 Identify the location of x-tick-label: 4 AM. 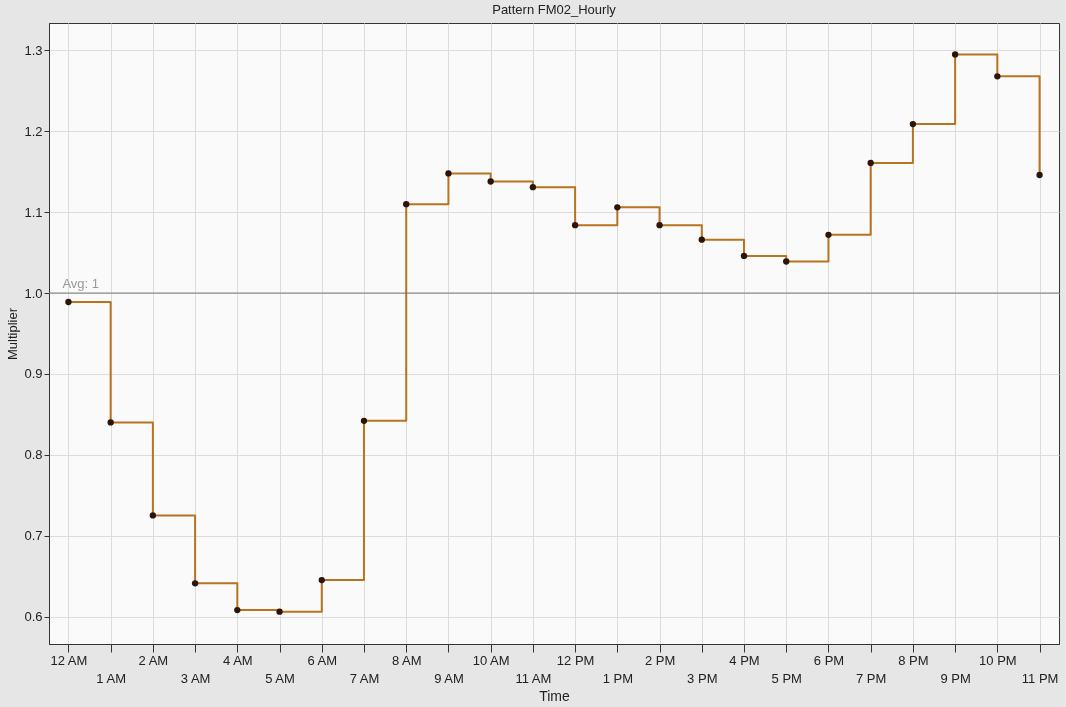
(238, 660).